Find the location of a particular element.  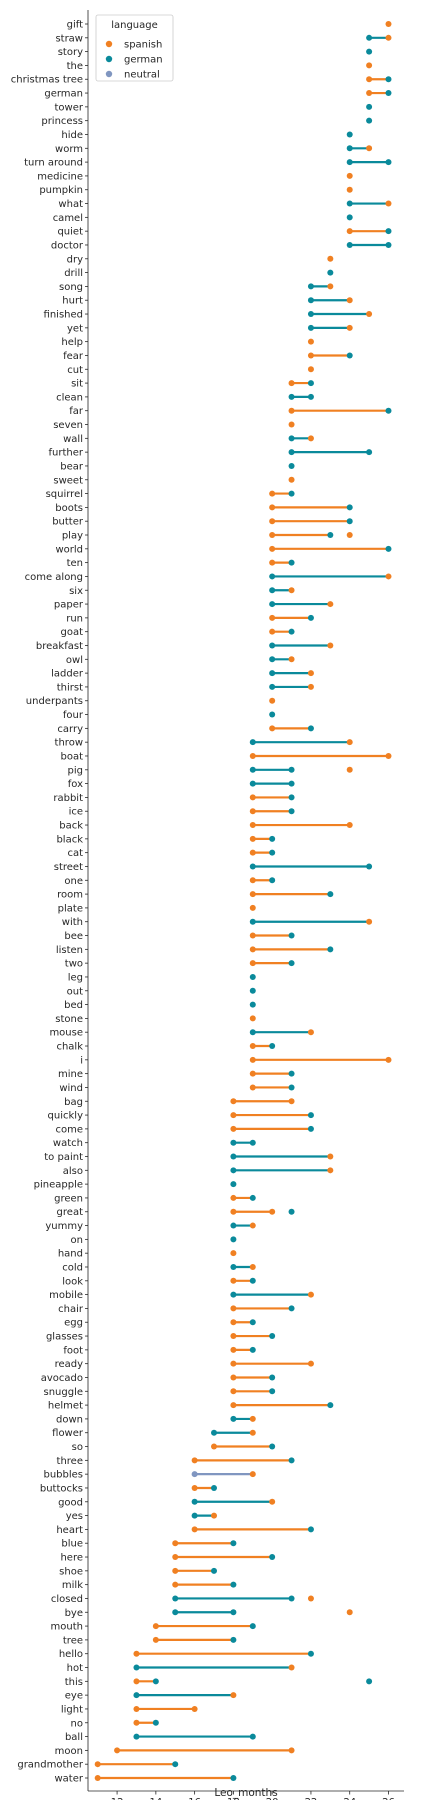

y-tick-label: wall is located at coordinates (73, 439).